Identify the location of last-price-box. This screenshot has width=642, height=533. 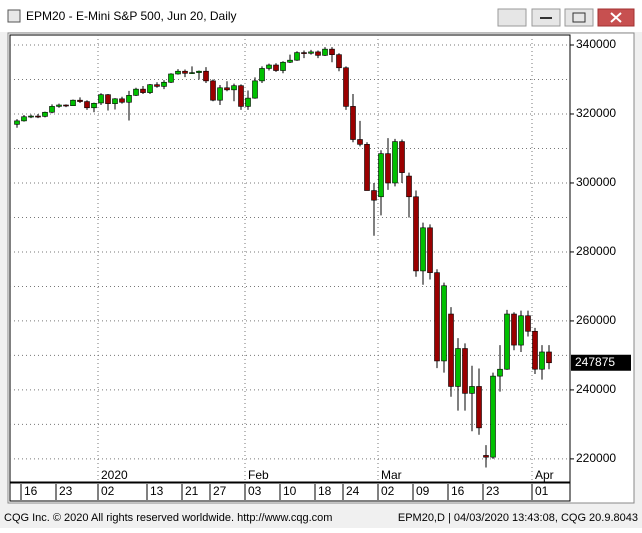
(601, 362).